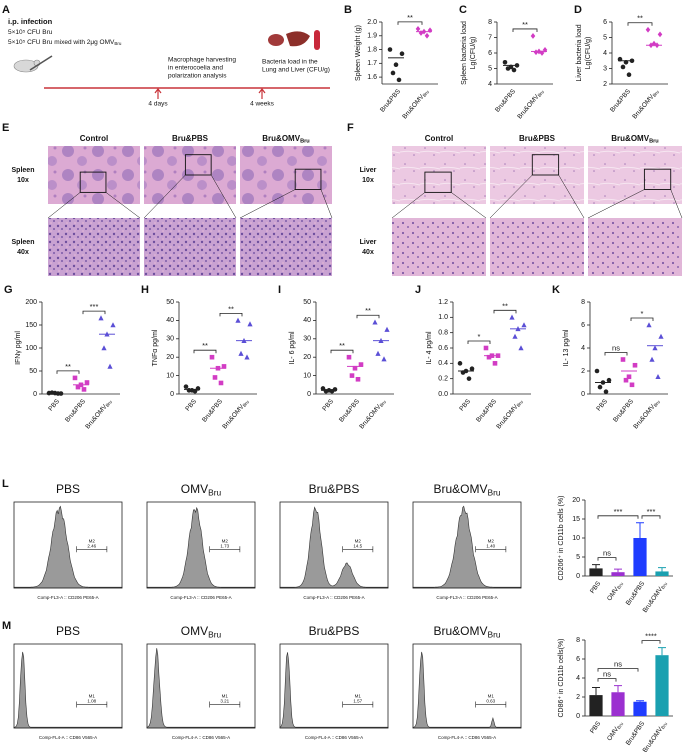 The width and height of the screenshot is (685, 752). What do you see at coordinates (195, 68) in the screenshot?
I see `step-text: in enterocoelia and` at bounding box center [195, 68].